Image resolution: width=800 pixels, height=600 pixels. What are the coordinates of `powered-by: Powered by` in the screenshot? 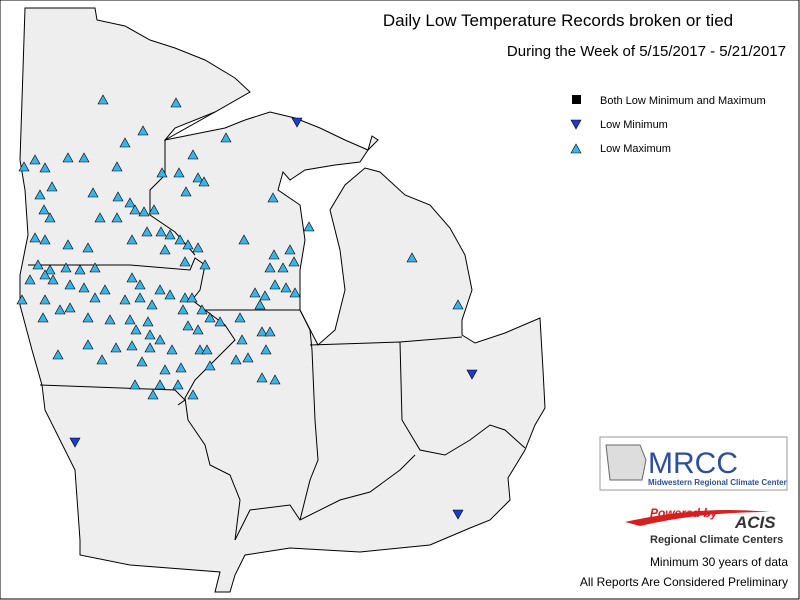 It's located at (684, 513).